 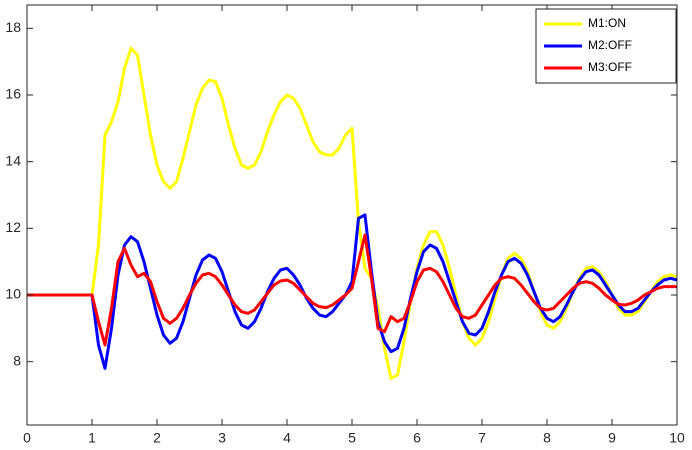 I want to click on x-tick-label: 10, so click(x=677, y=438).